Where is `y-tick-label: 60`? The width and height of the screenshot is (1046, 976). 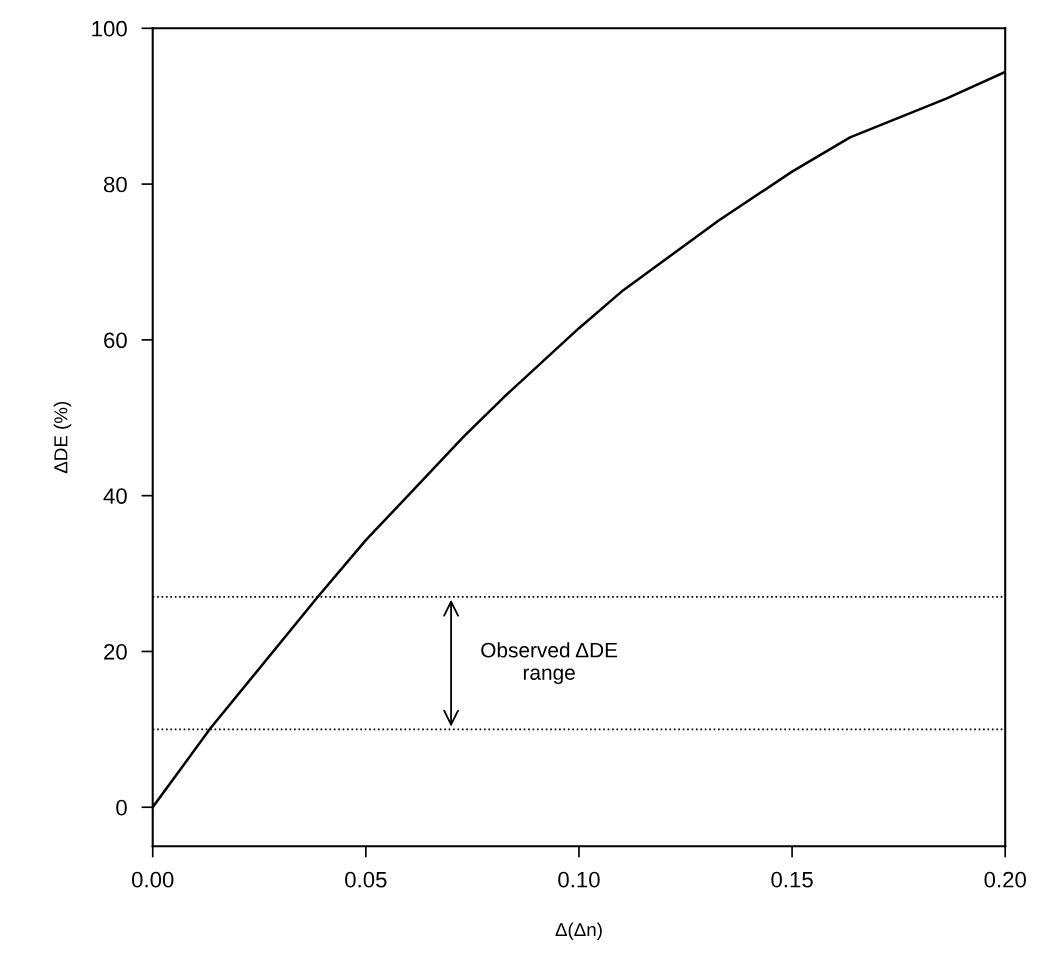 y-tick-label: 60 is located at coordinates (115, 340).